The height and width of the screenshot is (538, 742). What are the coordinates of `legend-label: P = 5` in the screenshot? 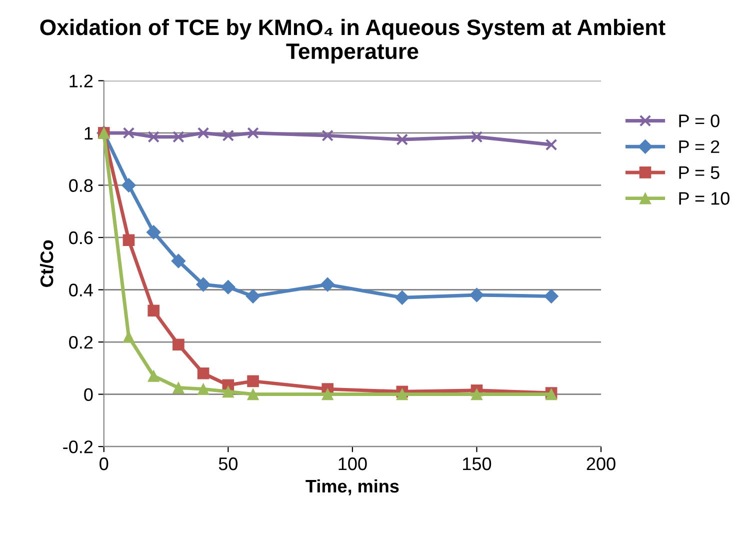 It's located at (699, 172).